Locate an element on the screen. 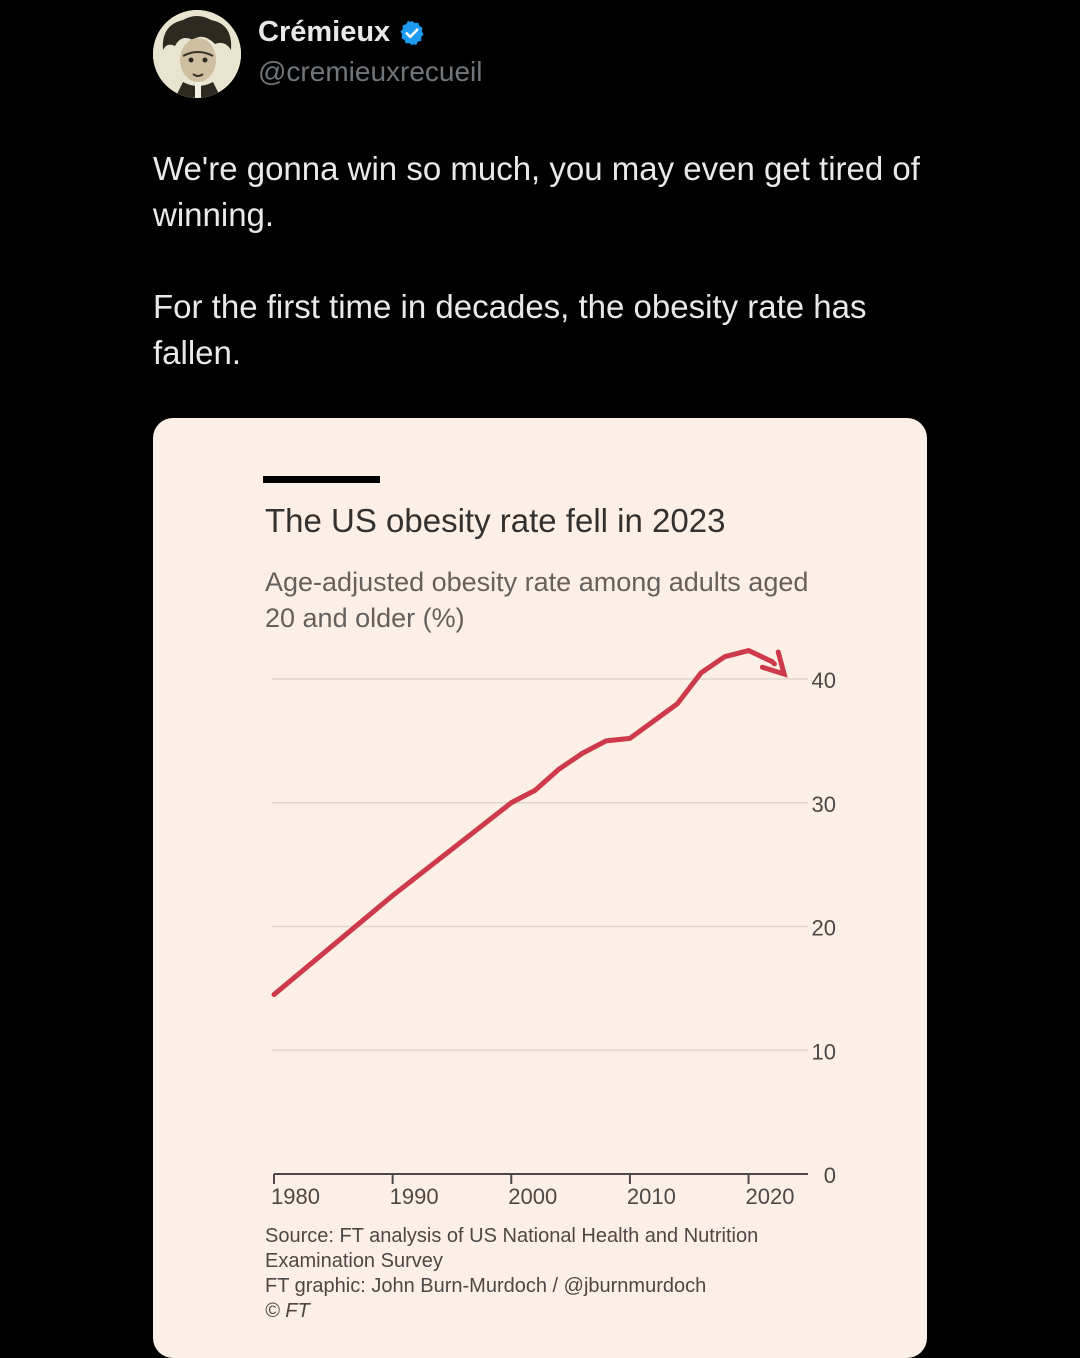 This screenshot has width=1080, height=1358. avatar-image is located at coordinates (197, 54).